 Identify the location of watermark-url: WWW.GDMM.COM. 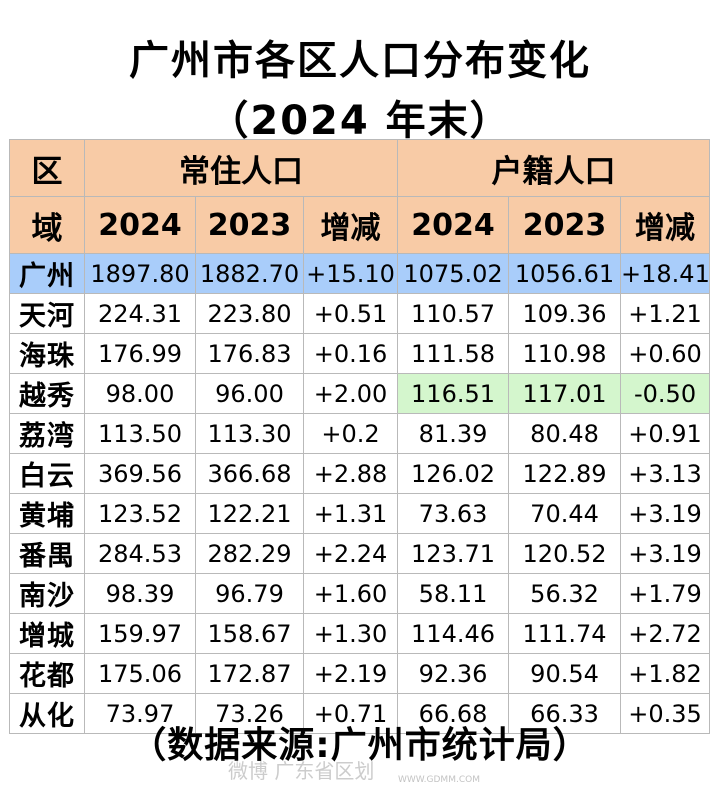
(439, 780).